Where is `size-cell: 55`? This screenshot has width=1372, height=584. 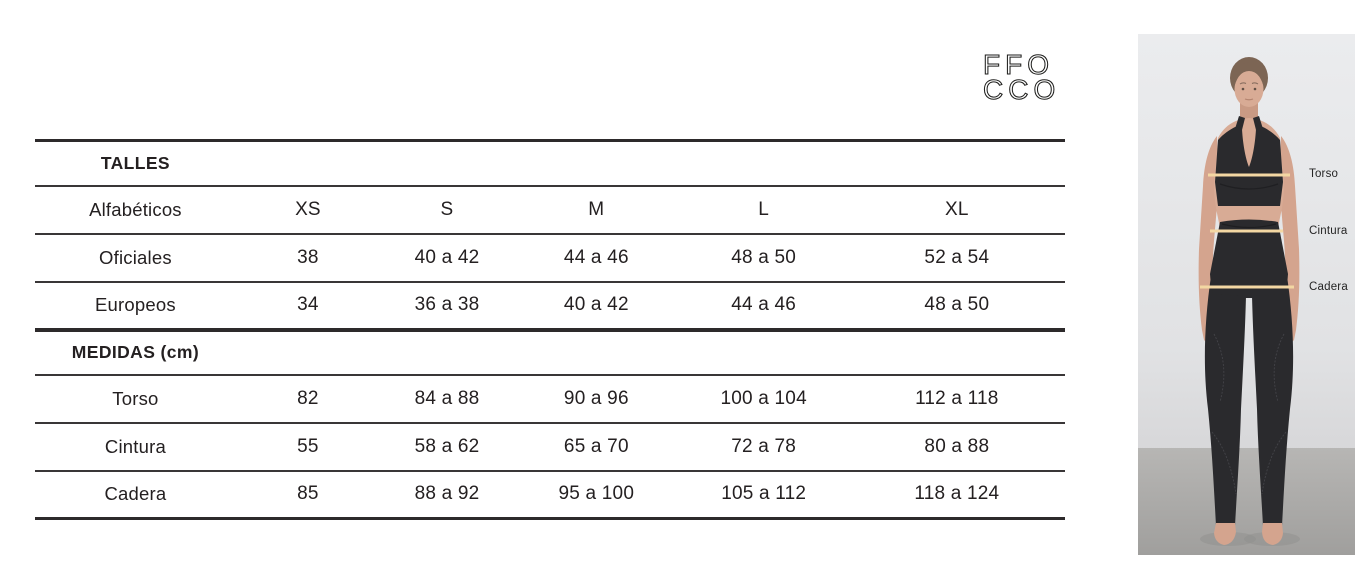 size-cell: 55 is located at coordinates (308, 446).